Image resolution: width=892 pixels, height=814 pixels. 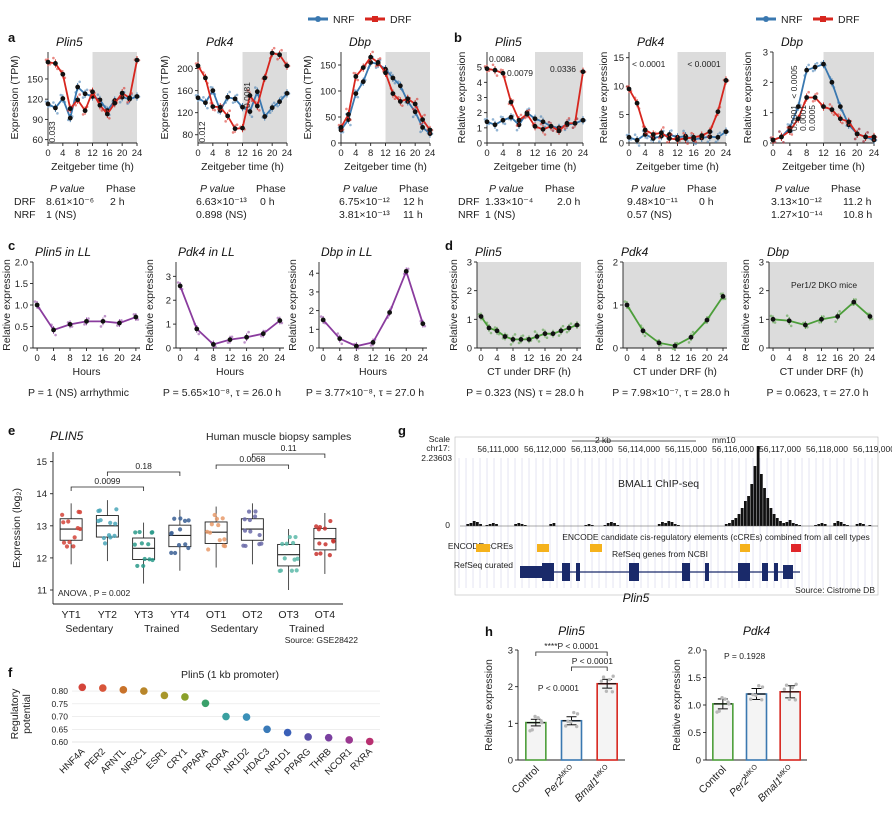 What do you see at coordinates (144, 691) in the screenshot?
I see `tf-point` at bounding box center [144, 691].